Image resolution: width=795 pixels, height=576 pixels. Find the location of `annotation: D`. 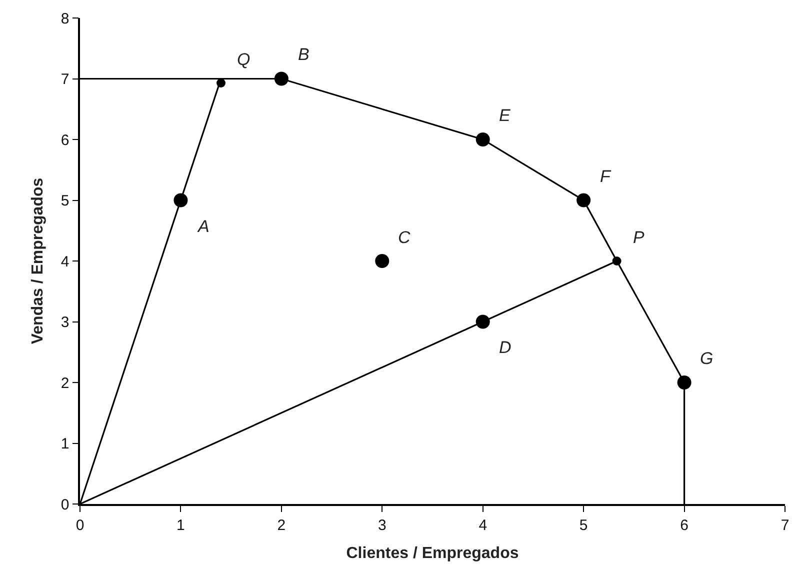

annotation: D is located at coordinates (505, 347).